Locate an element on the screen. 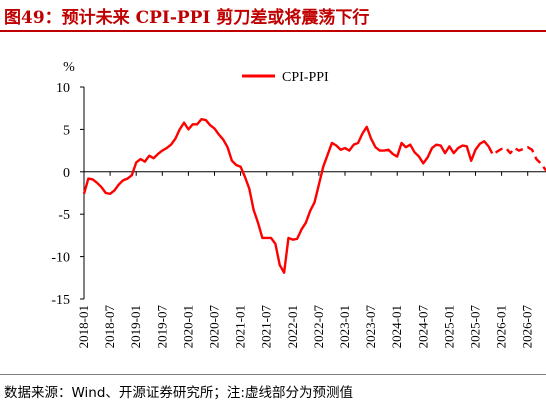  source-note: 数据来源：Wind、开源证券研究所；注:虚线部分为预测值 is located at coordinates (178, 393).